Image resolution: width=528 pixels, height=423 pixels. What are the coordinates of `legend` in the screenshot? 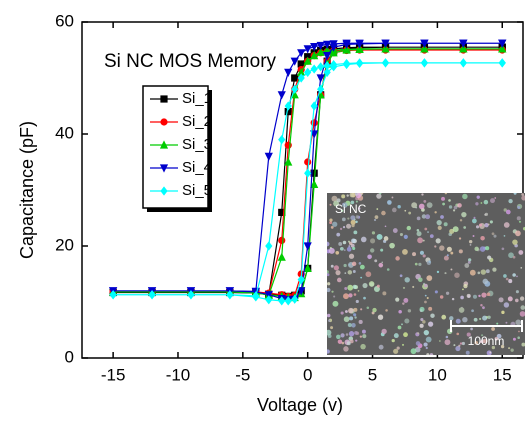 It's located at (175, 147).